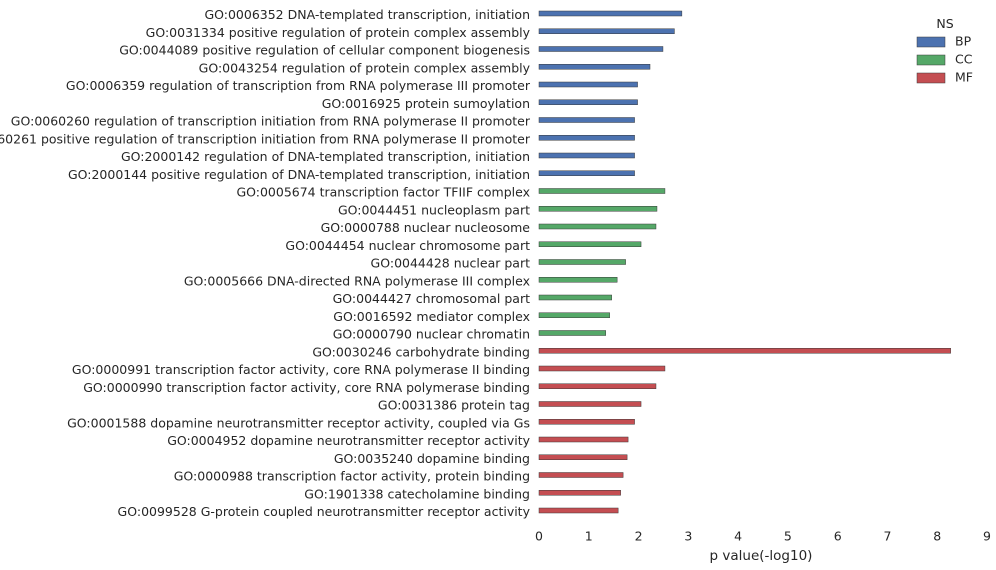  What do you see at coordinates (931, 60) in the screenshot?
I see `legend-swatch-cc` at bounding box center [931, 60].